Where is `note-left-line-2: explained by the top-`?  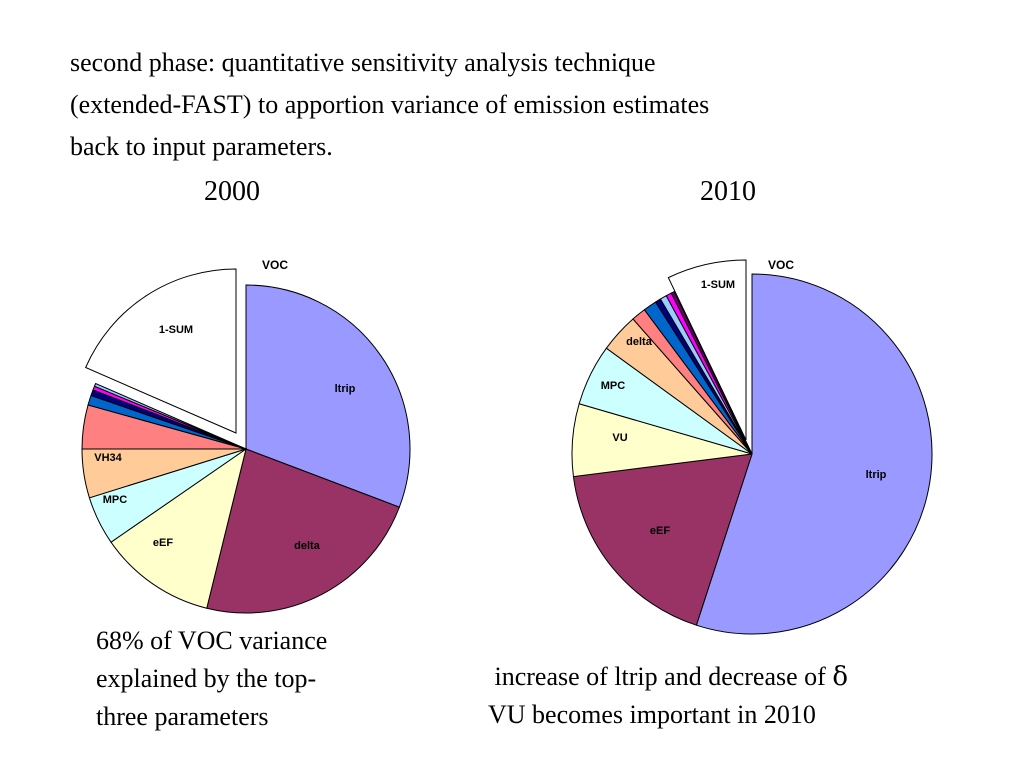 note-left-line-2: explained by the top- is located at coordinates (206, 678).